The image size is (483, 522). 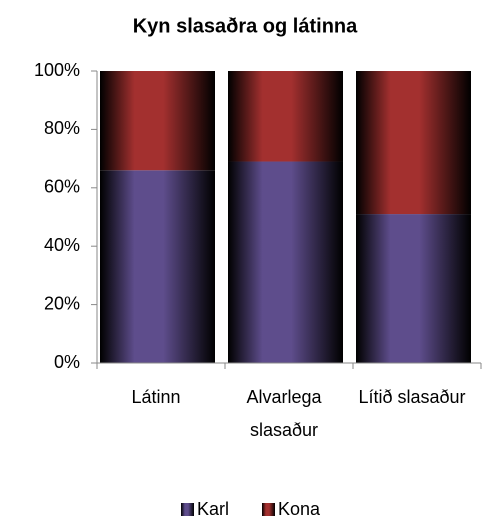 I want to click on chart-title: Kyn slasaðra og látinna, so click(x=245, y=26).